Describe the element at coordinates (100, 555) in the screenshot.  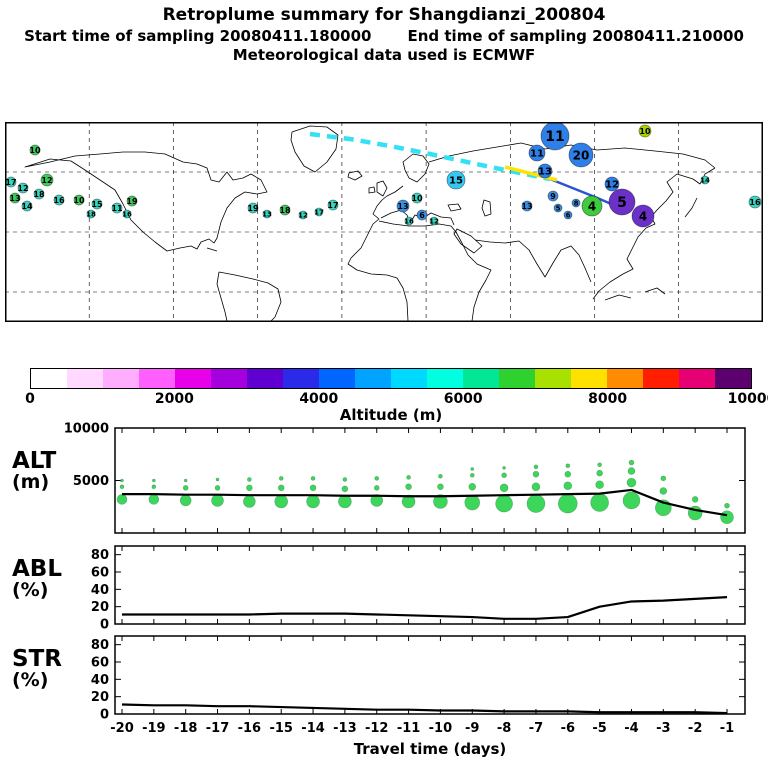
I see `y-tick-label: 80` at that location.